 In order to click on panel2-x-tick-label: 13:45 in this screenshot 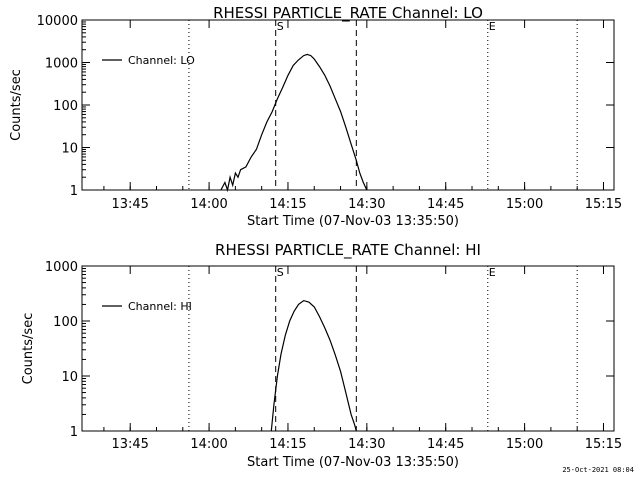, I will do `click(129, 444)`.